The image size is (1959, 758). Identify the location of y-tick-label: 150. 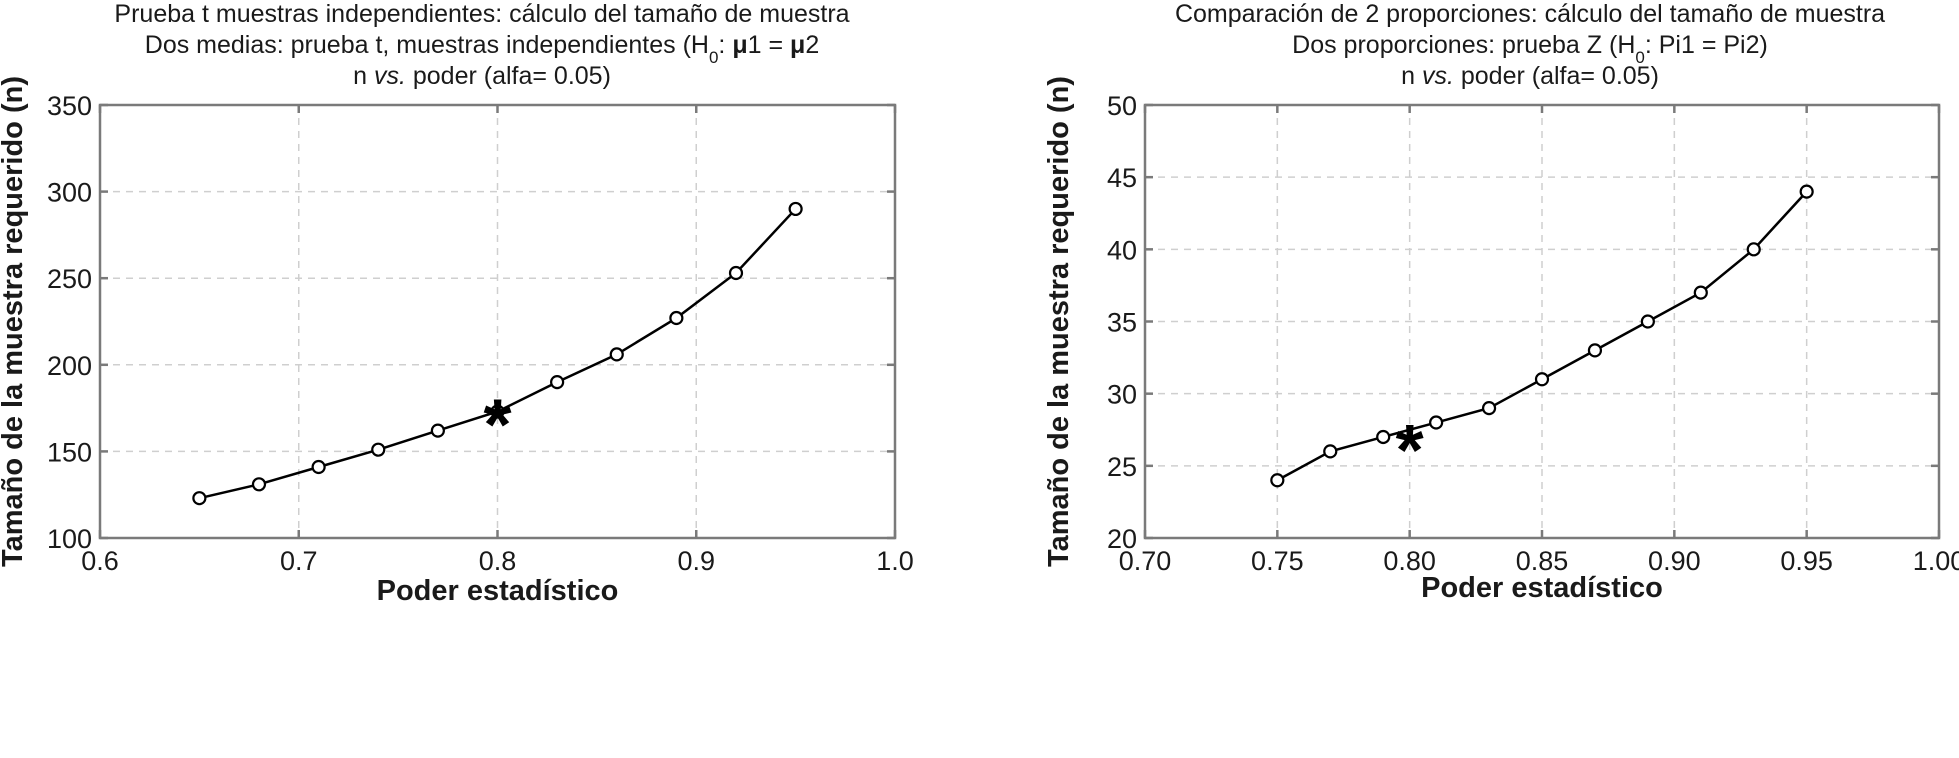
(69, 452).